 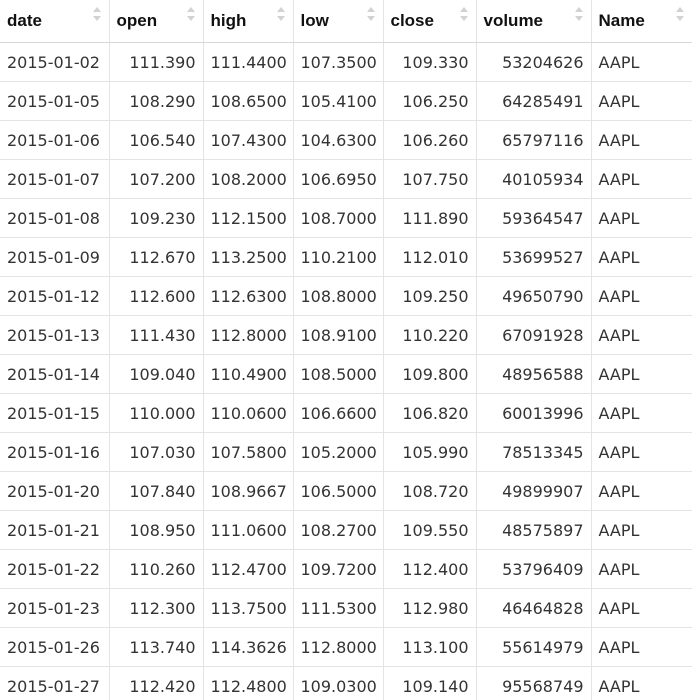 I want to click on cell-high: 112.4800, so click(x=248, y=683).